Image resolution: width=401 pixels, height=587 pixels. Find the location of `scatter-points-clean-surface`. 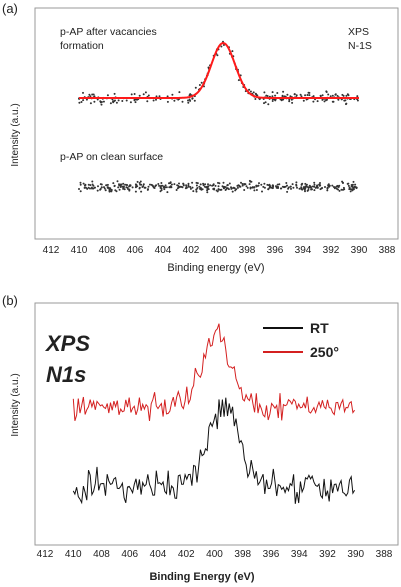

scatter-points-clean-surface is located at coordinates (218, 186).